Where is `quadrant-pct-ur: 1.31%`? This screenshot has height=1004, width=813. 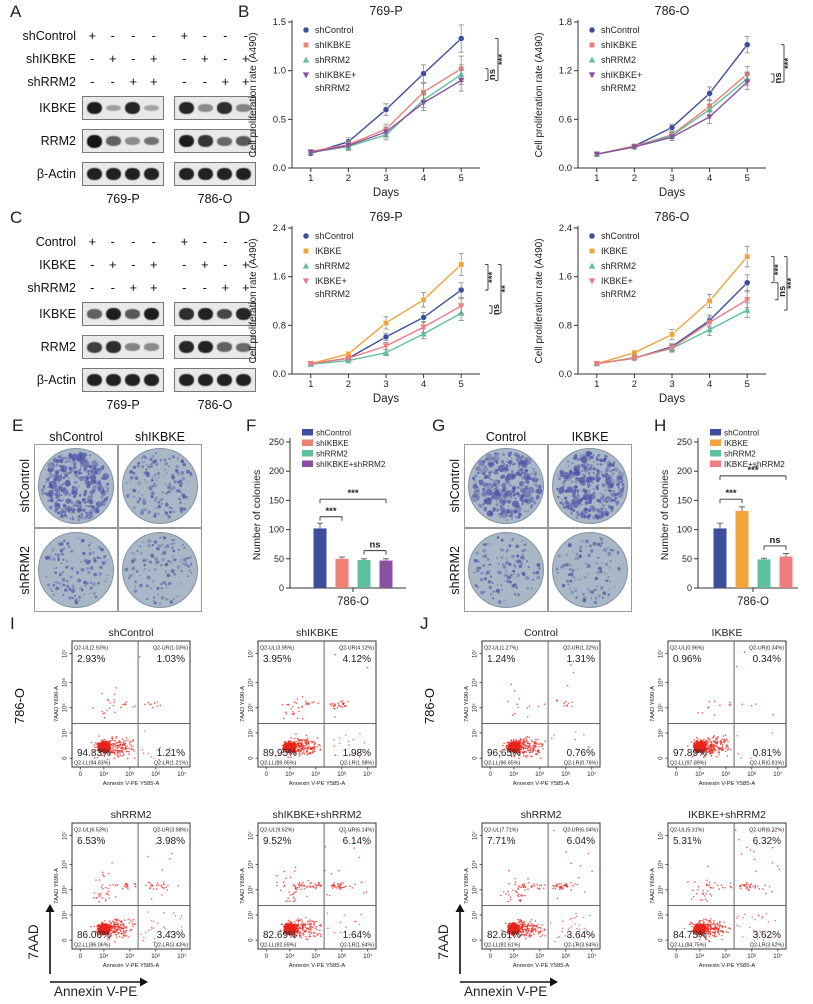
quadrant-pct-ur: 1.31% is located at coordinates (581, 659).